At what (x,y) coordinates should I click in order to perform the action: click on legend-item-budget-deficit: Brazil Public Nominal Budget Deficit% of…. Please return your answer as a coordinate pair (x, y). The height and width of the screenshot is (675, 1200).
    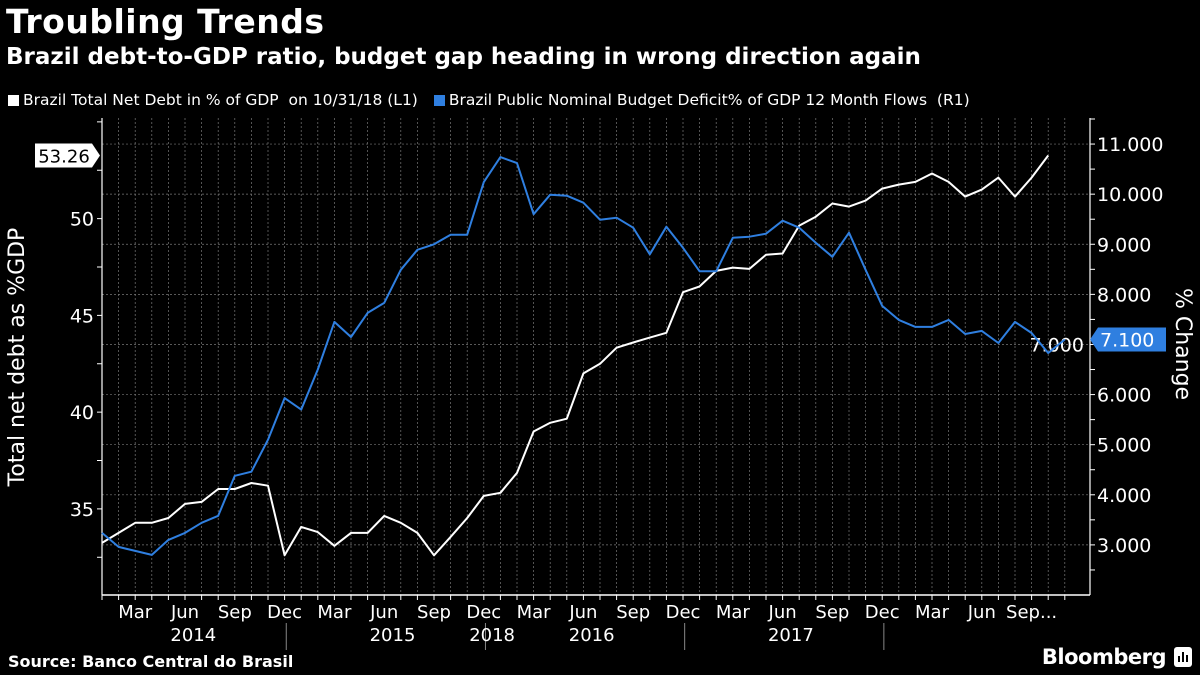
    Looking at the image, I should click on (701, 100).